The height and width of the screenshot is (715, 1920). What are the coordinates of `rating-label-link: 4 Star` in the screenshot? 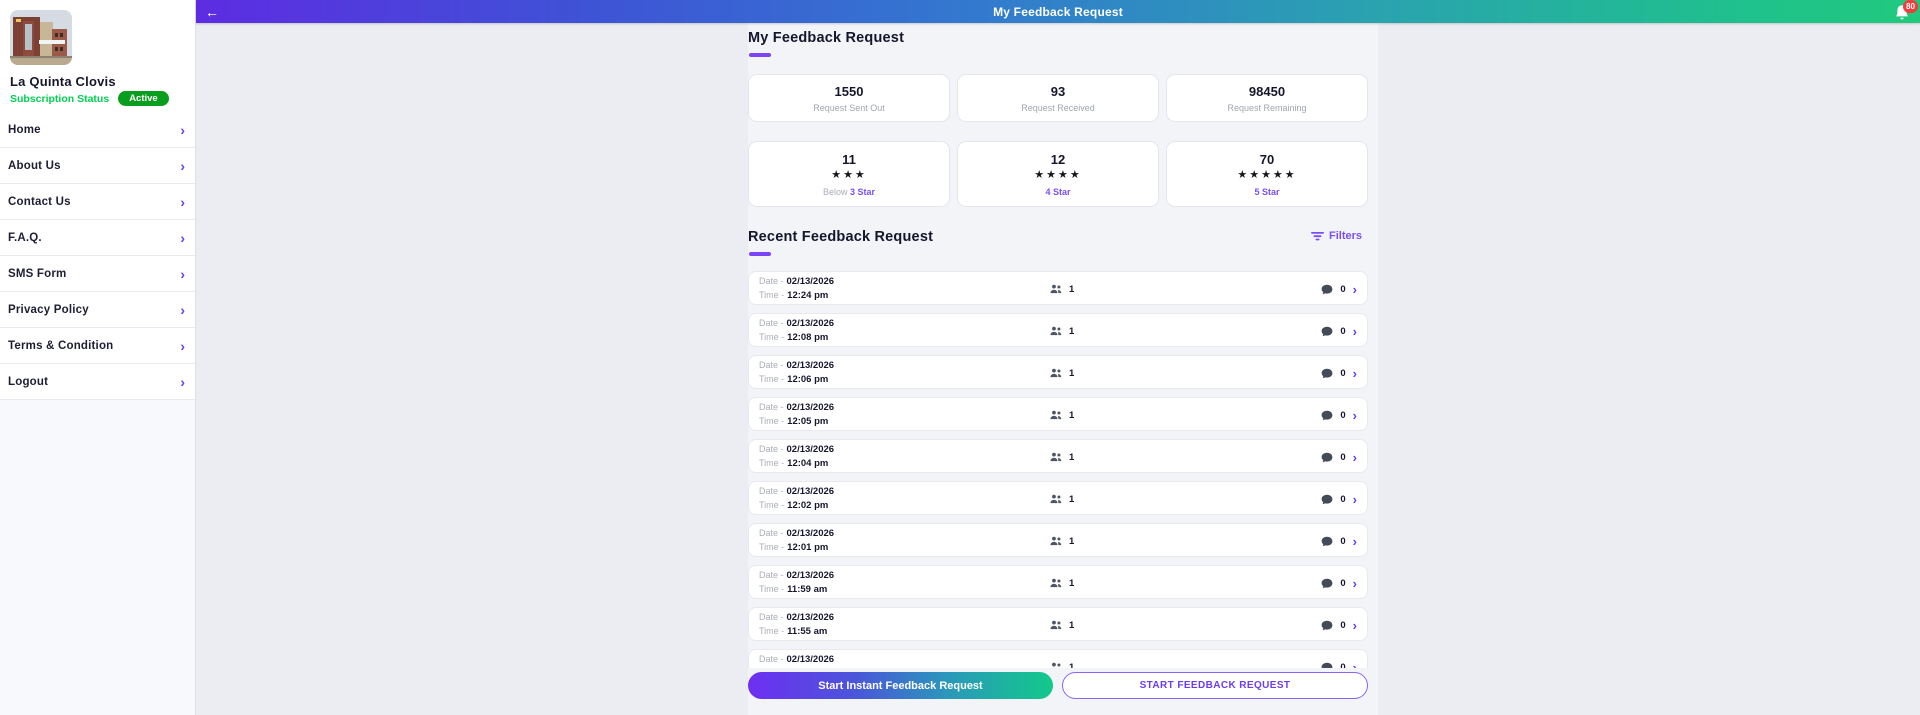 It's located at (1058, 191).